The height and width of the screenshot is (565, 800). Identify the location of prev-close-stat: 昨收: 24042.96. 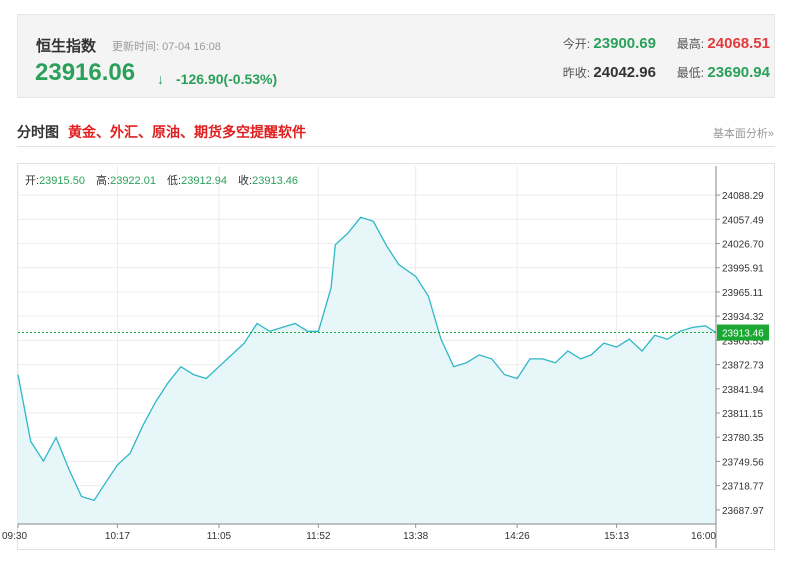
(609, 72).